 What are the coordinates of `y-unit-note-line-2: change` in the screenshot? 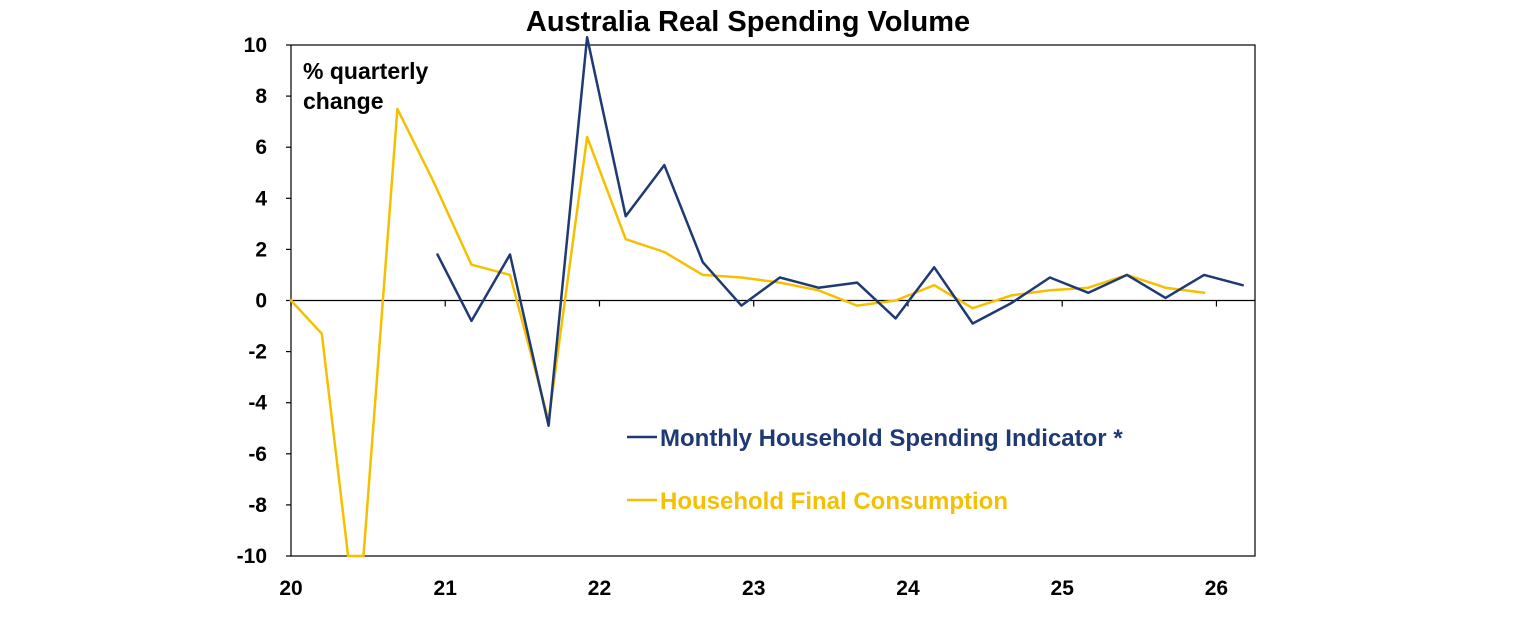 It's located at (343, 101).